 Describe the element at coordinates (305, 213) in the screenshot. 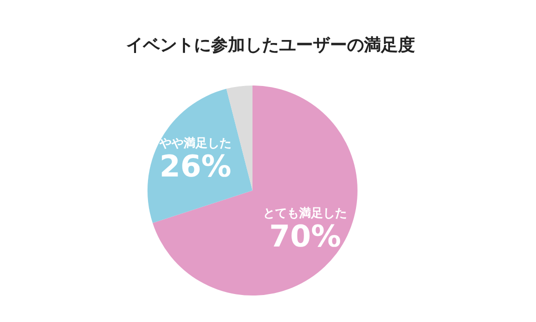

I see `slice-label: とても満足した` at that location.